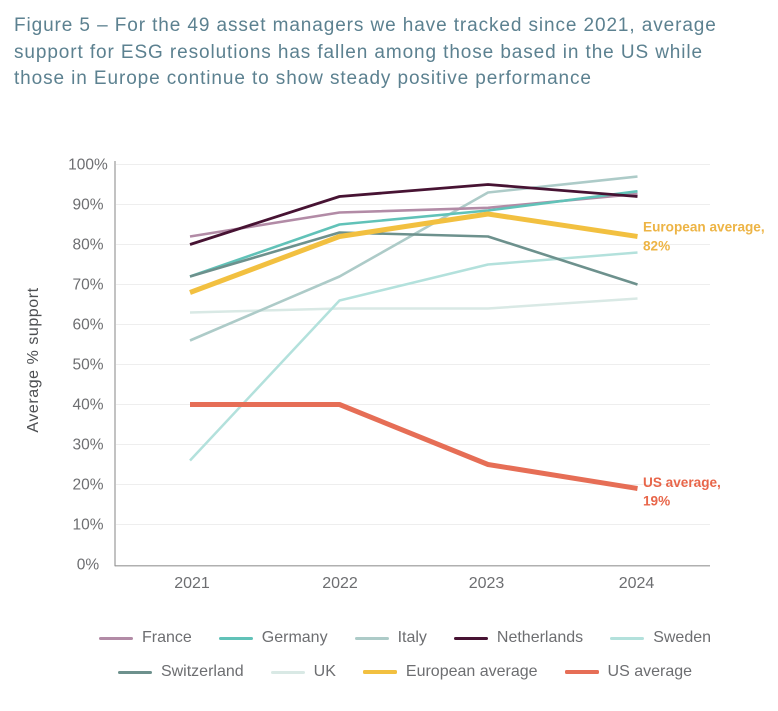 The image size is (778, 711). Describe the element at coordinates (340, 583) in the screenshot. I see `svg-text: 2022` at that location.